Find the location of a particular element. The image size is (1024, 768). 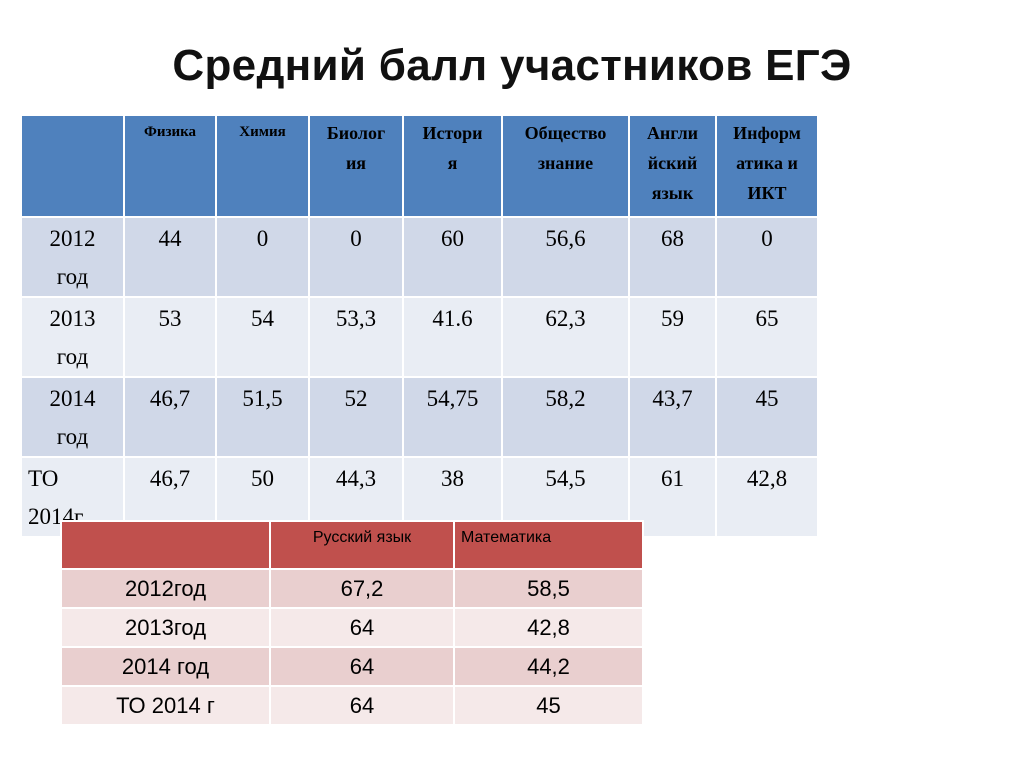

table-header-row: Русский язык Математика is located at coordinates (352, 545).